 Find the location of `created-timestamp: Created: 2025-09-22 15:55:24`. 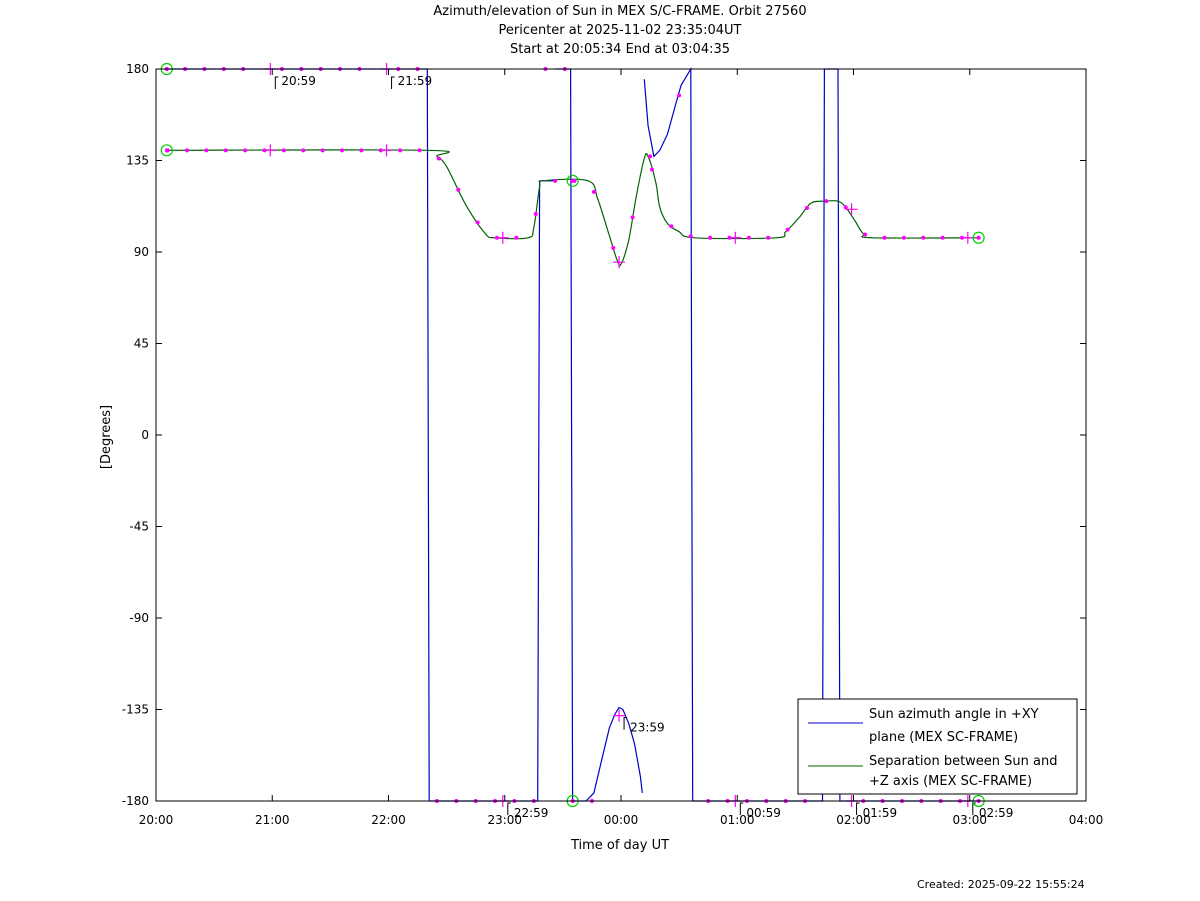

created-timestamp: Created: 2025-09-22 15:55:24 is located at coordinates (1001, 884).